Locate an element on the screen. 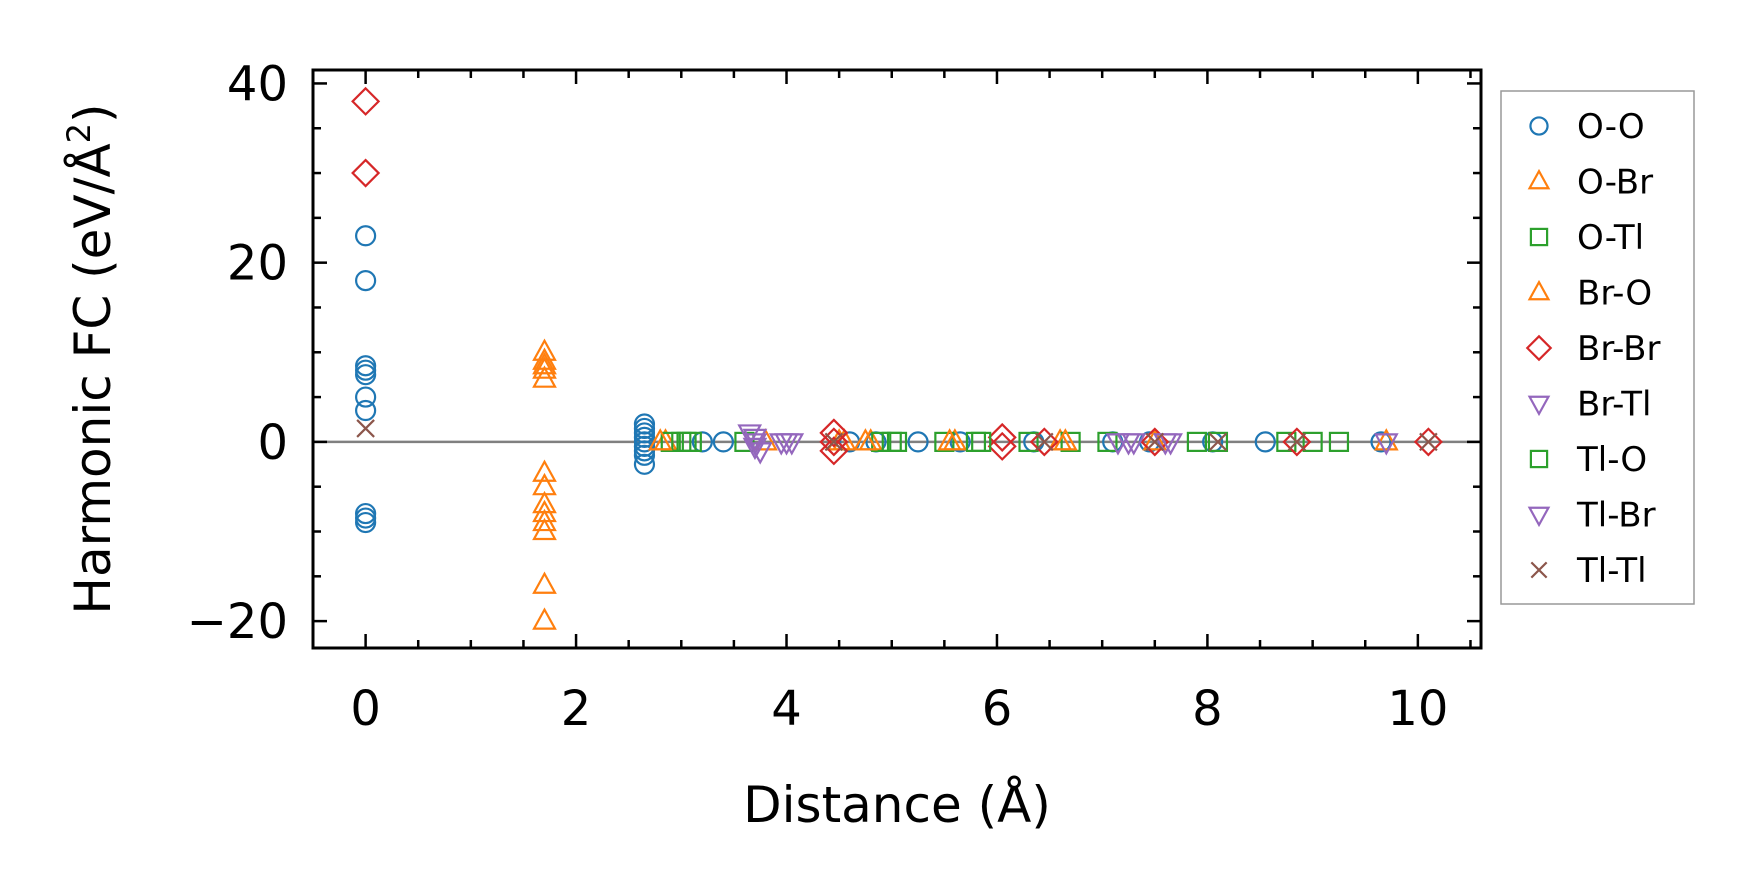 This screenshot has width=1749, height=893. x-tick-label: 0 is located at coordinates (365, 709).